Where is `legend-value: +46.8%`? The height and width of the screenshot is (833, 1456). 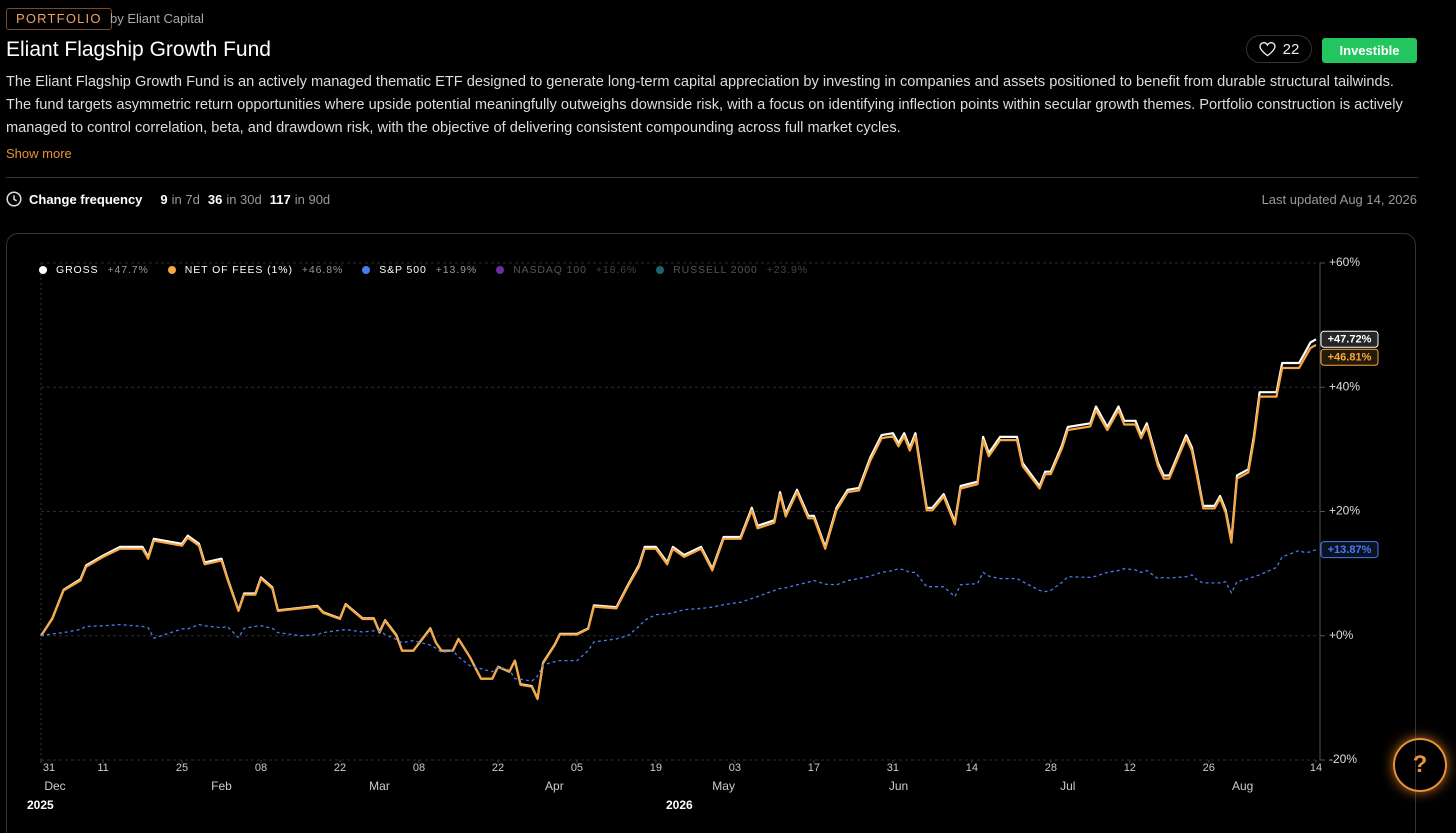 legend-value: +46.8% is located at coordinates (322, 270).